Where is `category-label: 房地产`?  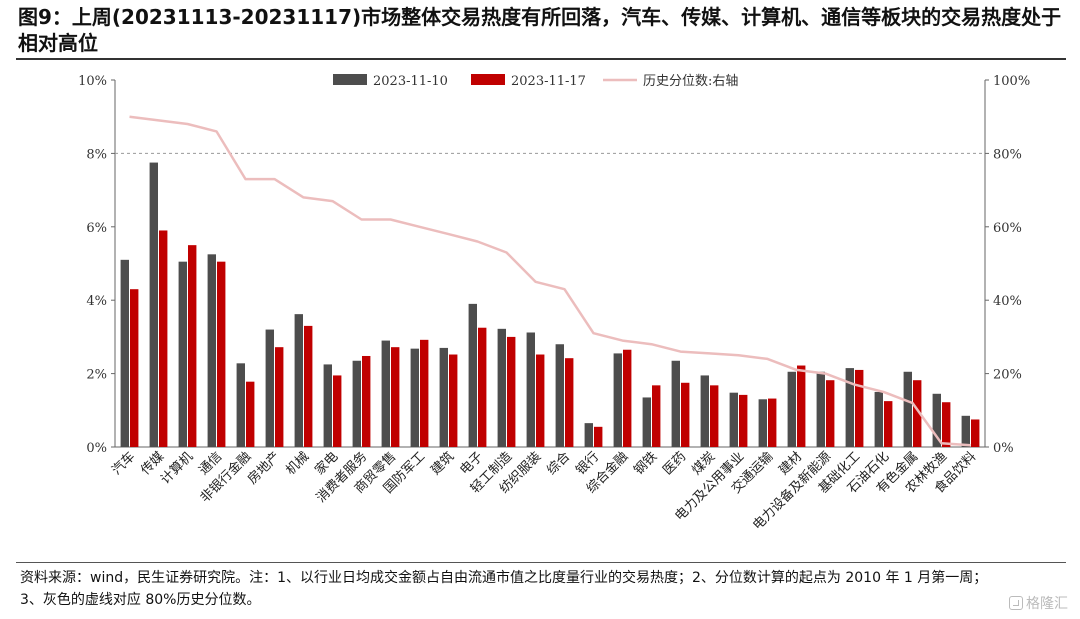
category-label: 房地产 is located at coordinates (263, 468).